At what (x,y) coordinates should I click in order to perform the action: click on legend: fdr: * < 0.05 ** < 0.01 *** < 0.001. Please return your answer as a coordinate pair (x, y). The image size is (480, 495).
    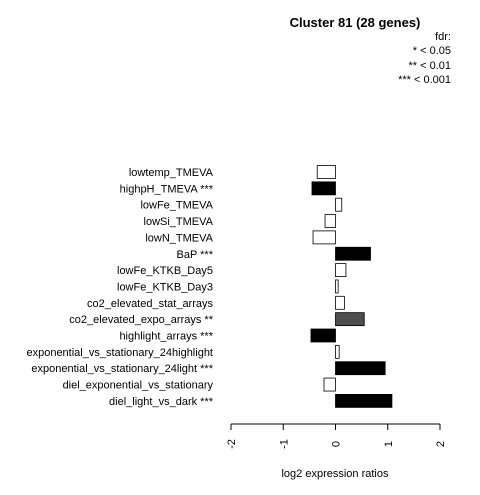
    Looking at the image, I should click on (424, 58).